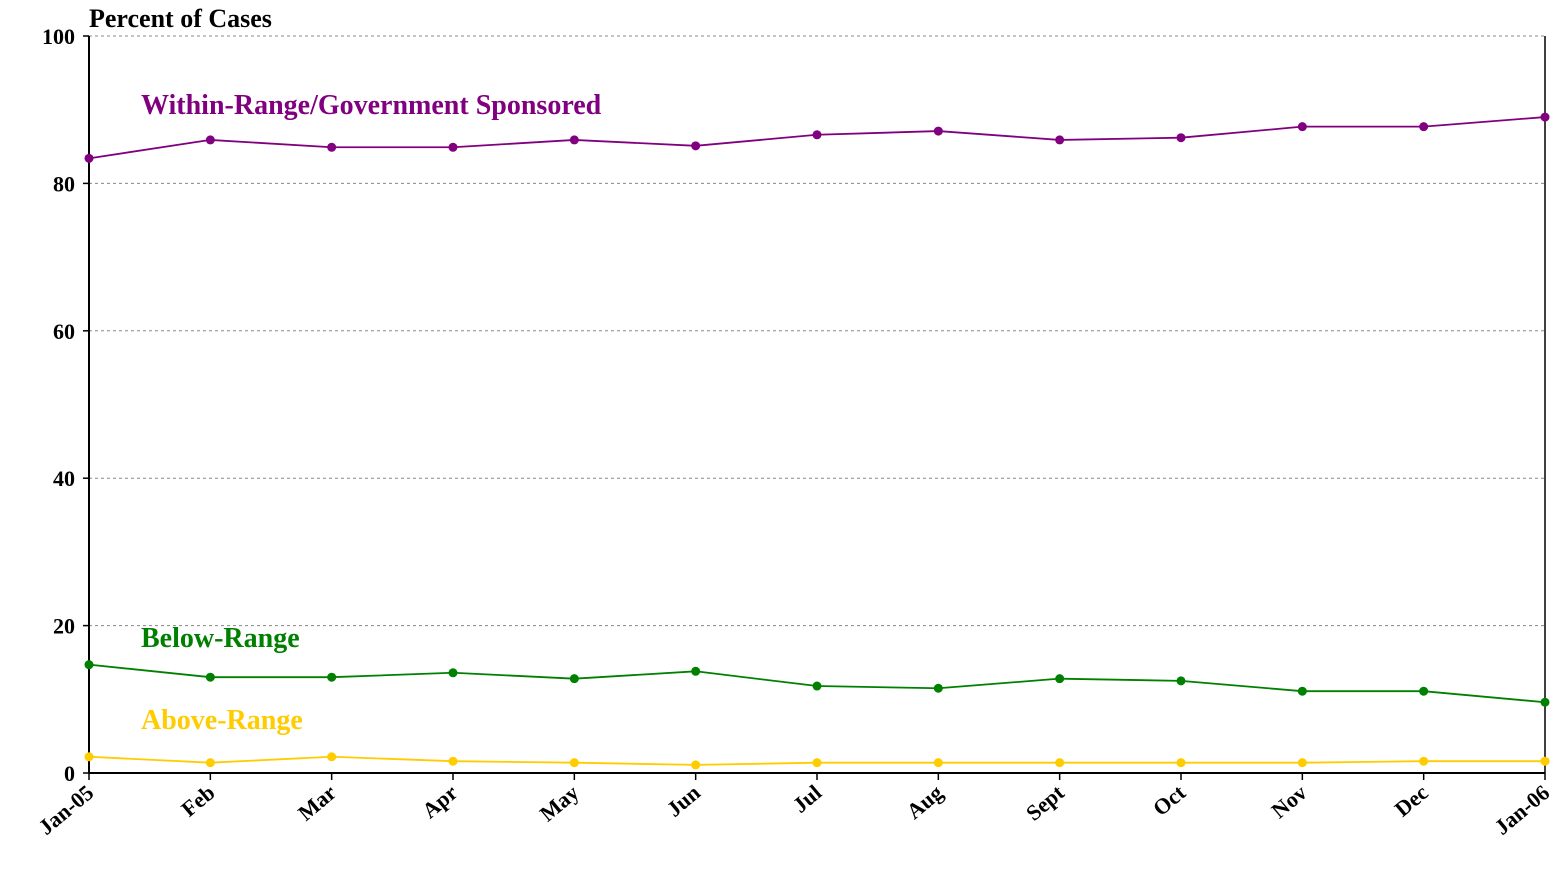  What do you see at coordinates (925, 802) in the screenshot?
I see `x-tick-label: Aug` at bounding box center [925, 802].